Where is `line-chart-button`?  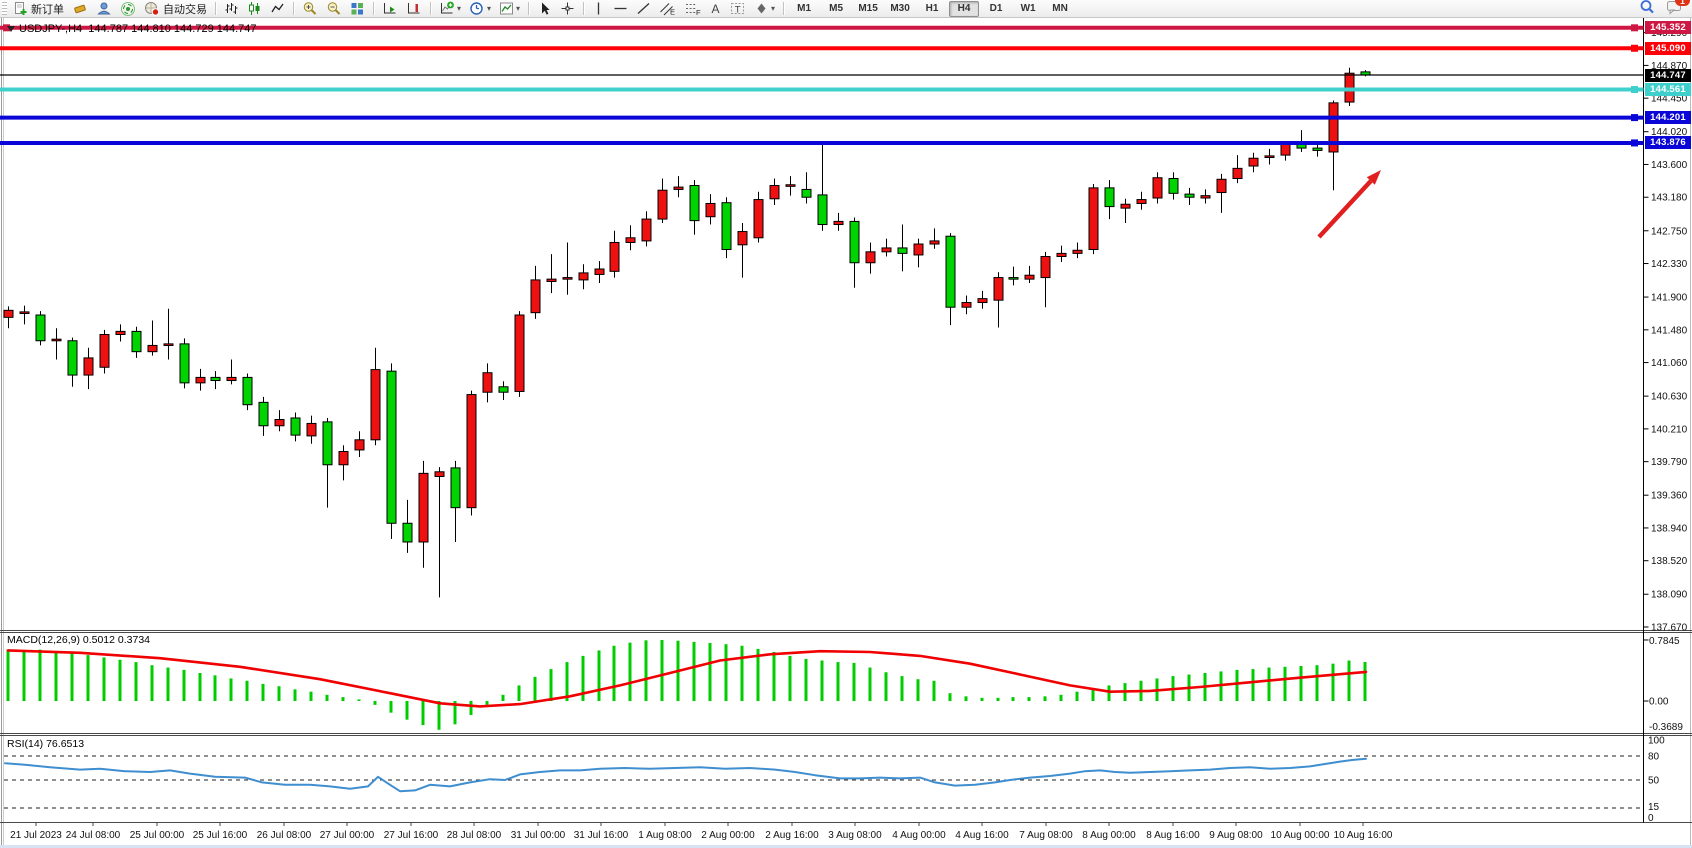
line-chart-button is located at coordinates (277, 8).